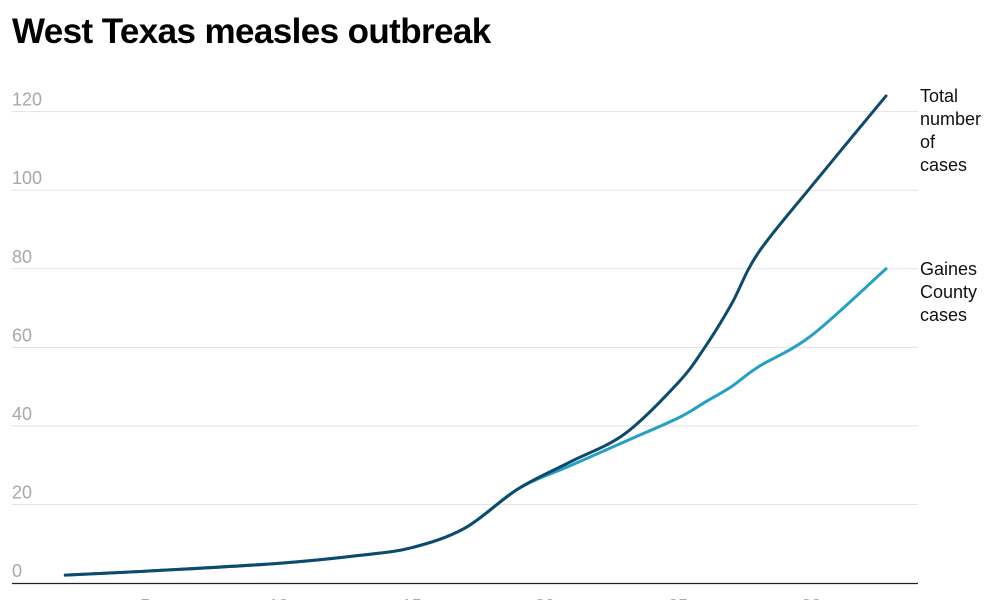  Describe the element at coordinates (27, 100) in the screenshot. I see `y-tick-label: 120` at that location.